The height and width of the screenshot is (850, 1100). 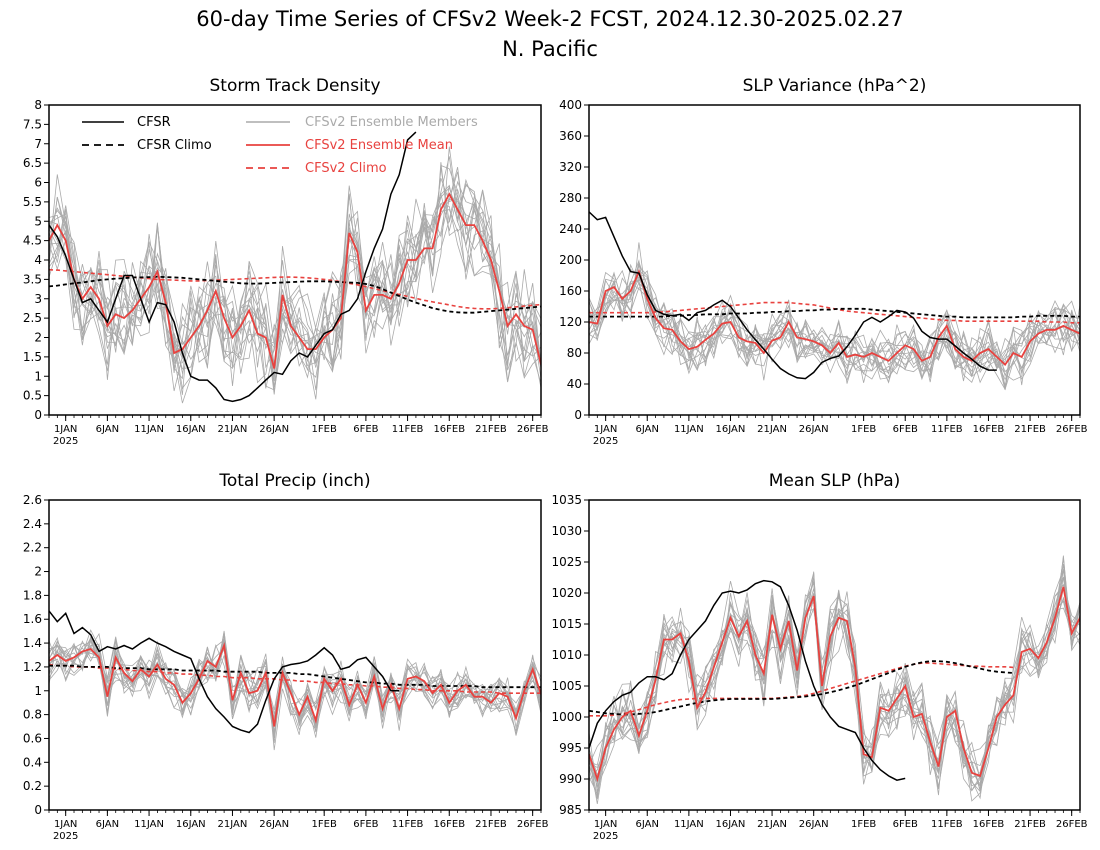 What do you see at coordinates (324, 824) in the screenshot?
I see `total-precip-xtick-label: 1FEB` at bounding box center [324, 824].